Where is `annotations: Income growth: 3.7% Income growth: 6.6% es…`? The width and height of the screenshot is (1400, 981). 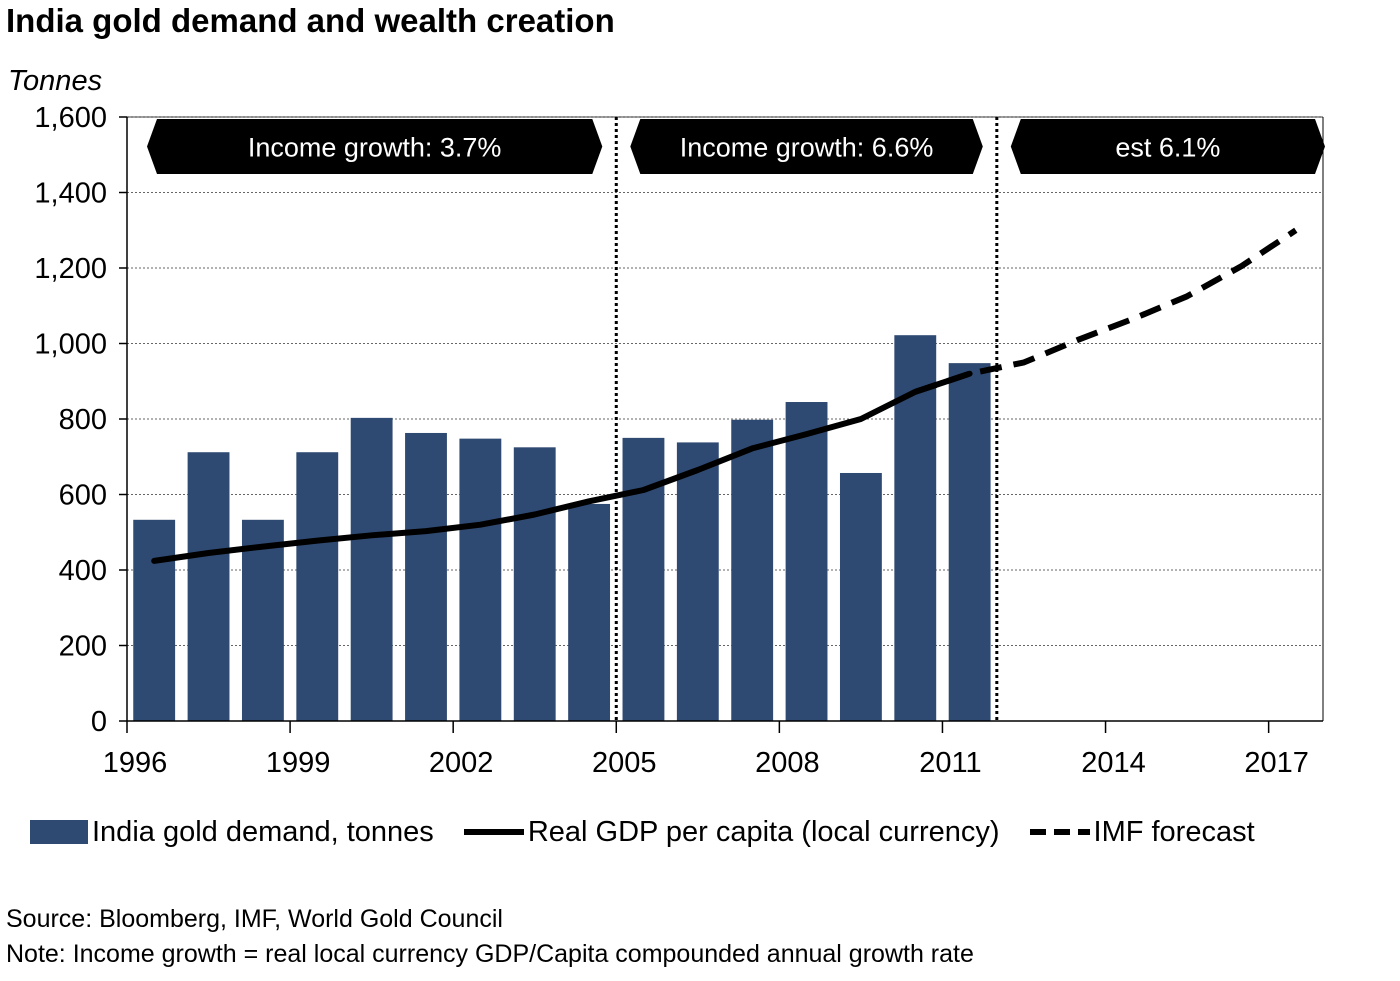
annotations: Income growth: 3.7% Income growth: 6.6% es… is located at coordinates (736, 146).